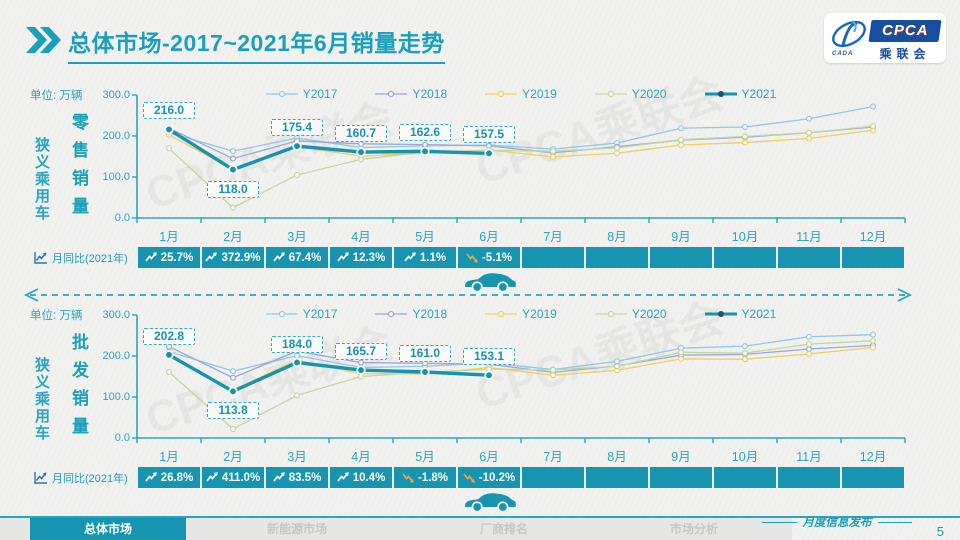 Image resolution: width=960 pixels, height=540 pixels. I want to click on yoy-cell: -5.1%, so click(489, 257).